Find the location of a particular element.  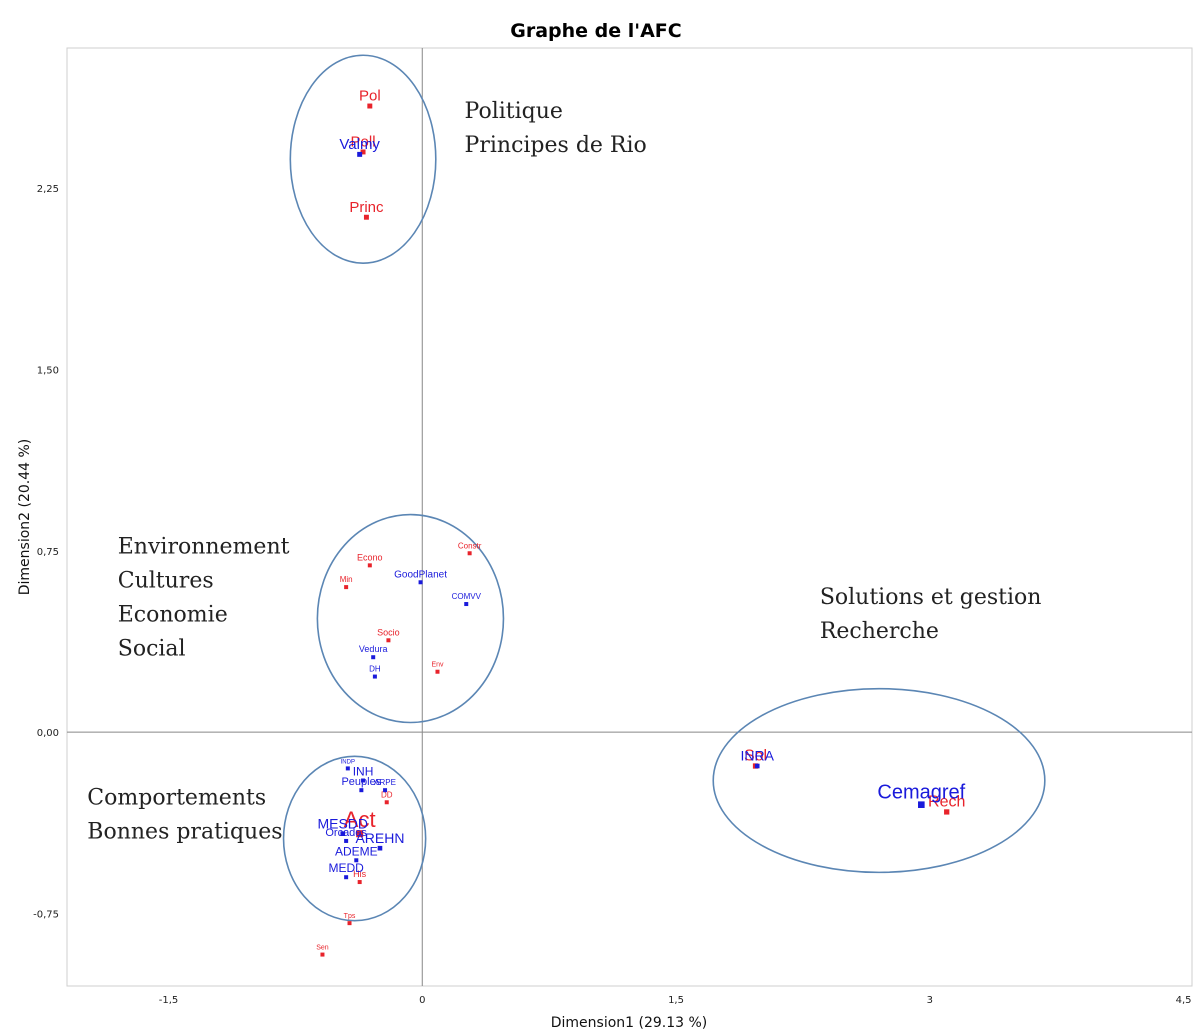

x-tick-label: -1,5 is located at coordinates (169, 1000).